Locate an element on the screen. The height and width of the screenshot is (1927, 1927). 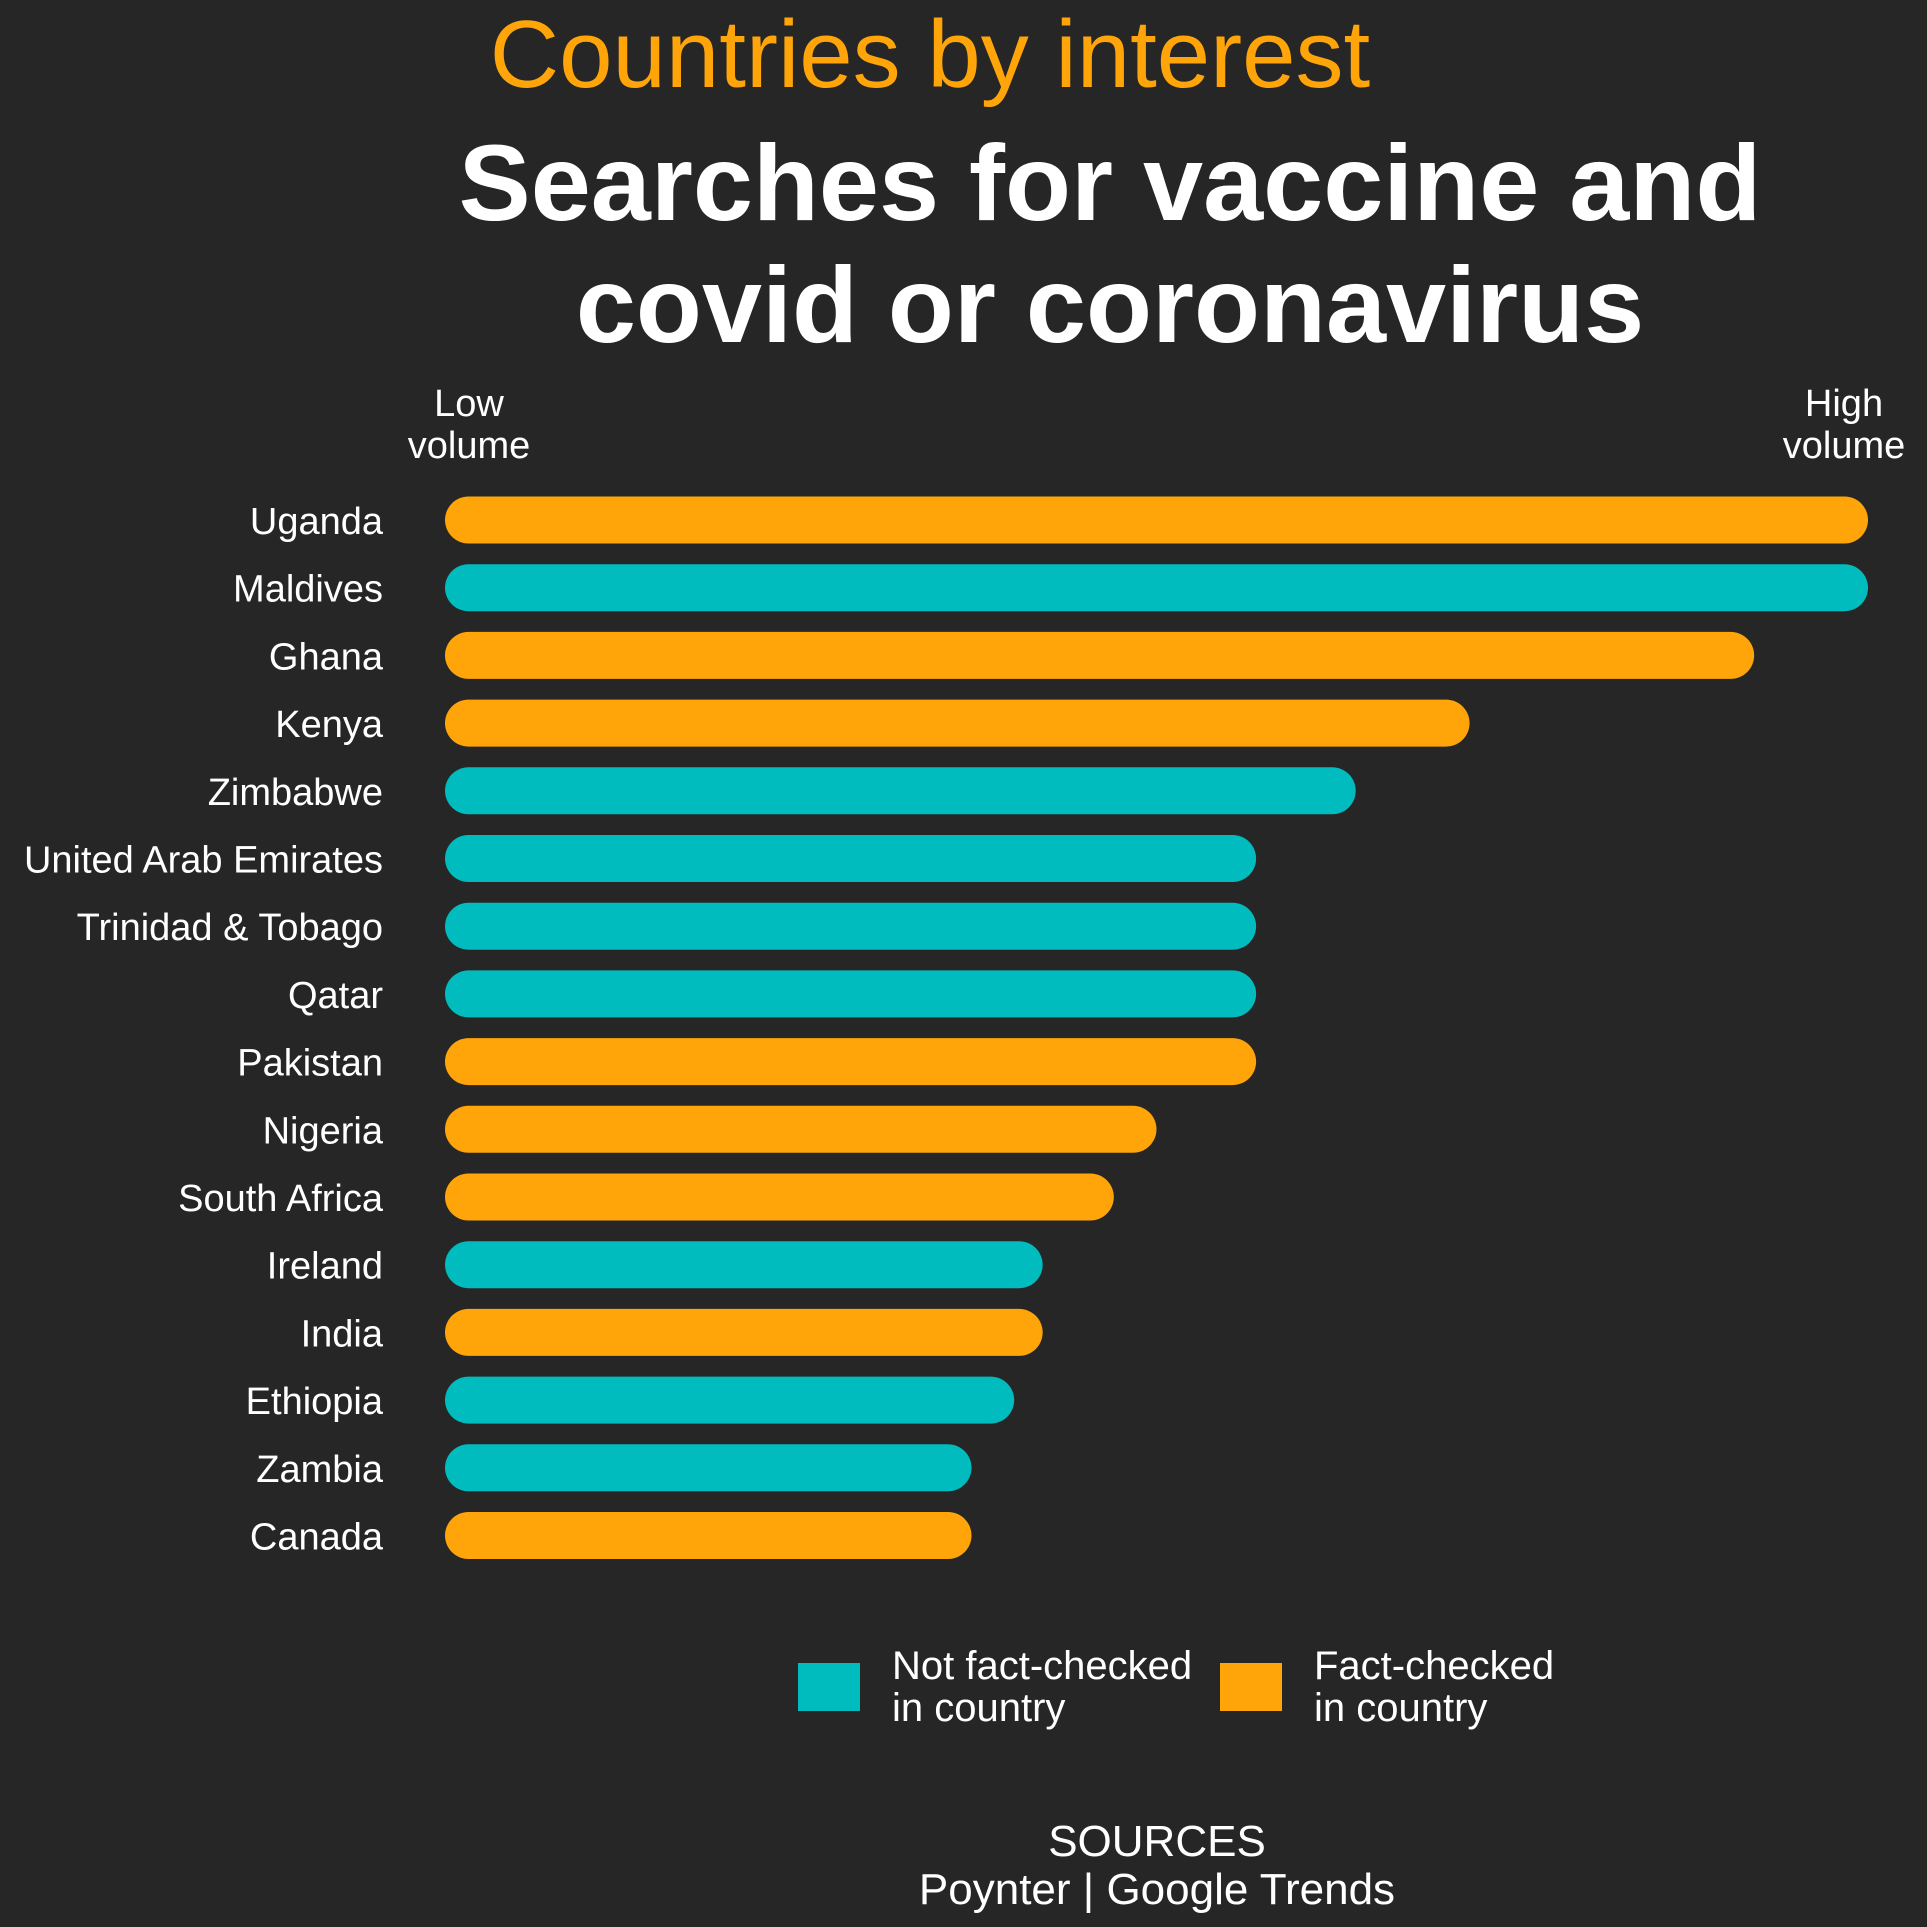
chart-title-line-1: Searches for vaccine and is located at coordinates (1110, 182).